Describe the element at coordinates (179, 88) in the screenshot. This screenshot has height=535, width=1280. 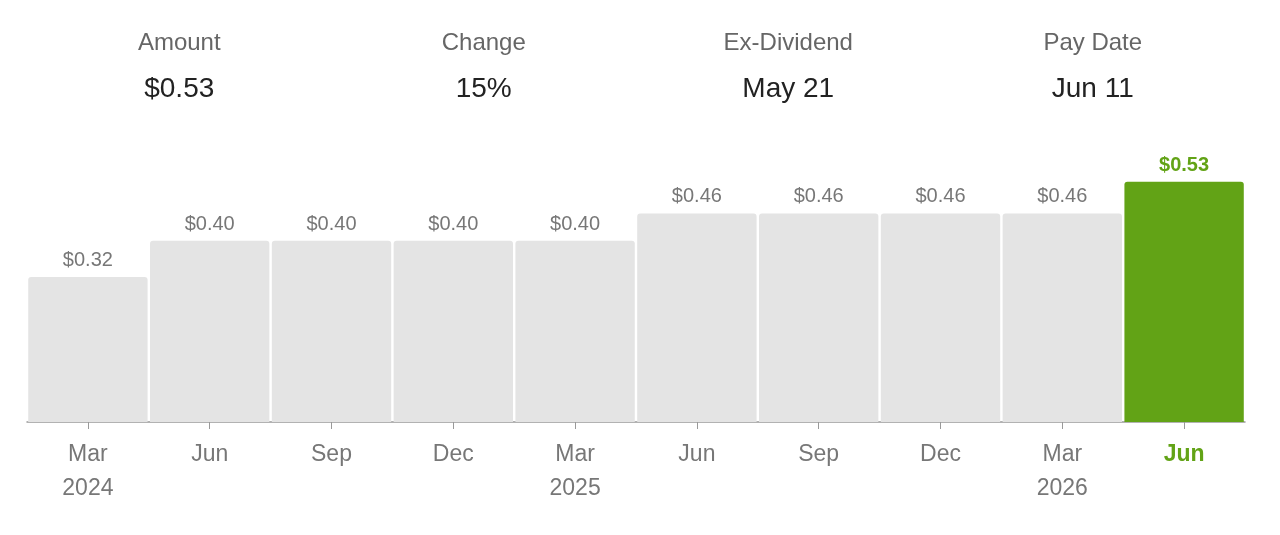
I see `text: $0.53` at that location.